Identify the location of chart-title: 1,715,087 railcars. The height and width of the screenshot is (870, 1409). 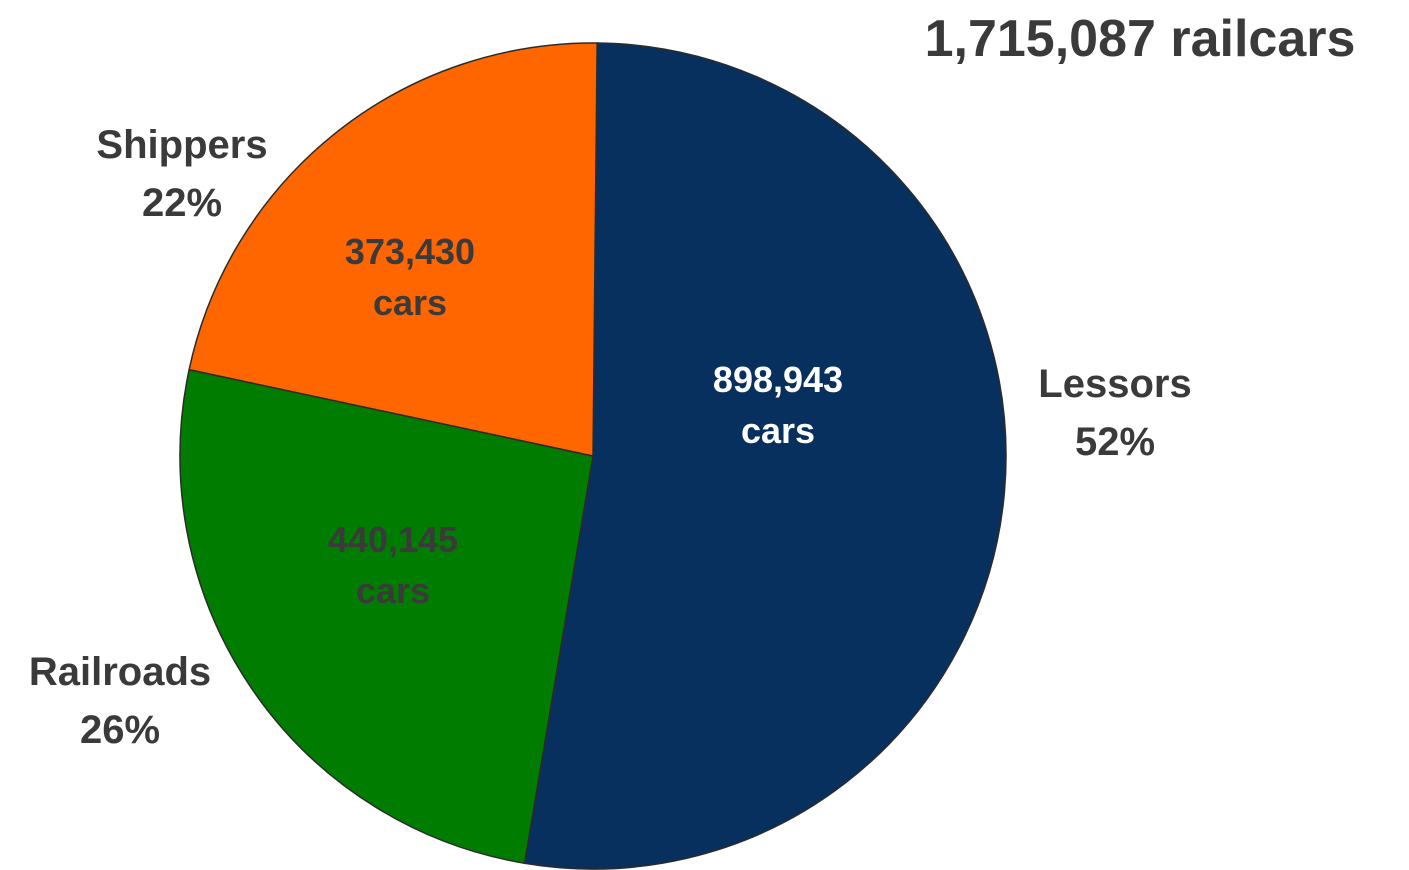
(1140, 39).